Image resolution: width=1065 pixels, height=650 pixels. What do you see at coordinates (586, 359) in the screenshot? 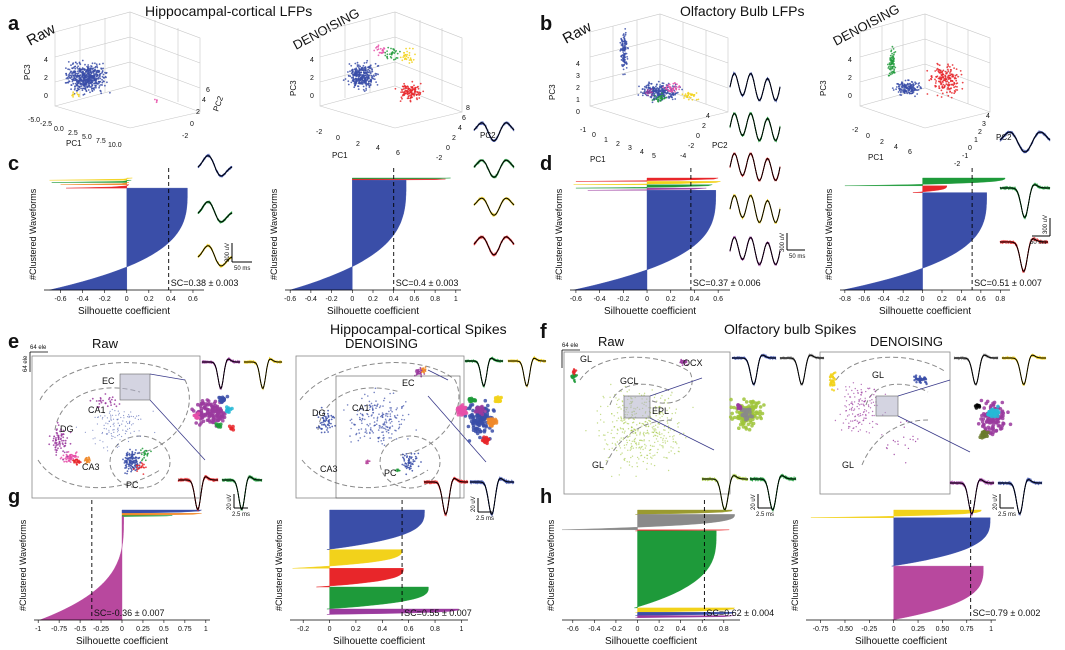
I see `region-gl: GL` at bounding box center [586, 359].